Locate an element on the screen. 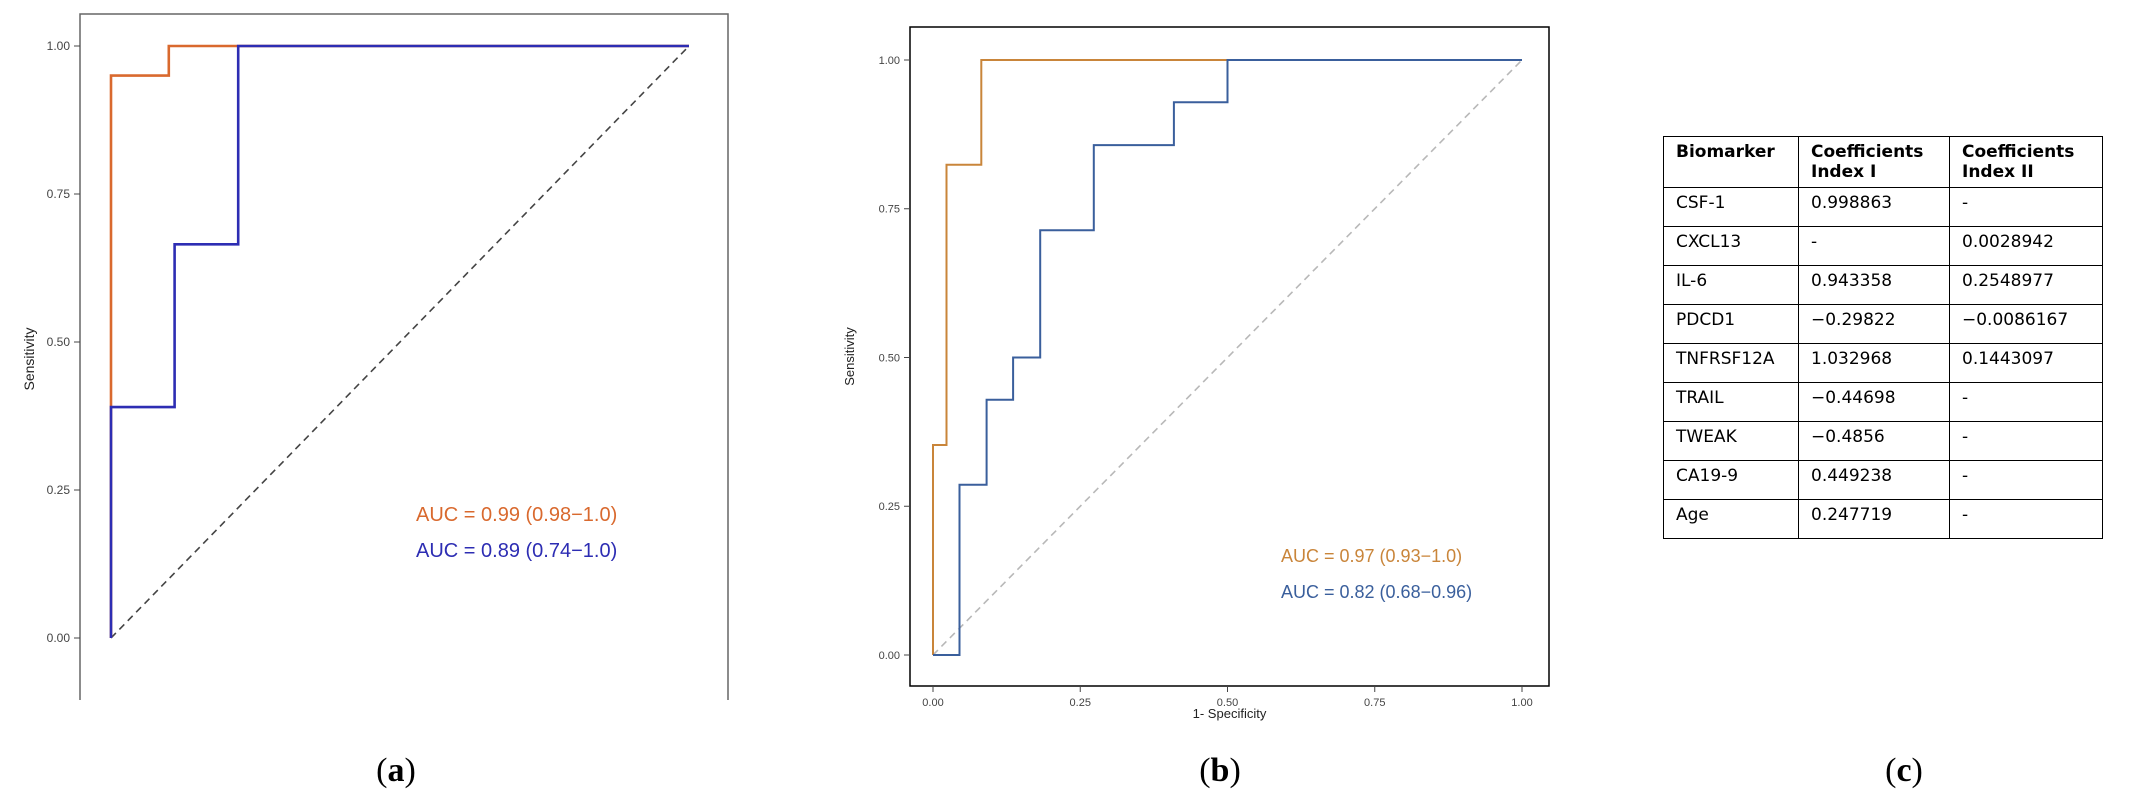 The image size is (2132, 802). table-row: CXCL13-0.0028942 is located at coordinates (1883, 246).